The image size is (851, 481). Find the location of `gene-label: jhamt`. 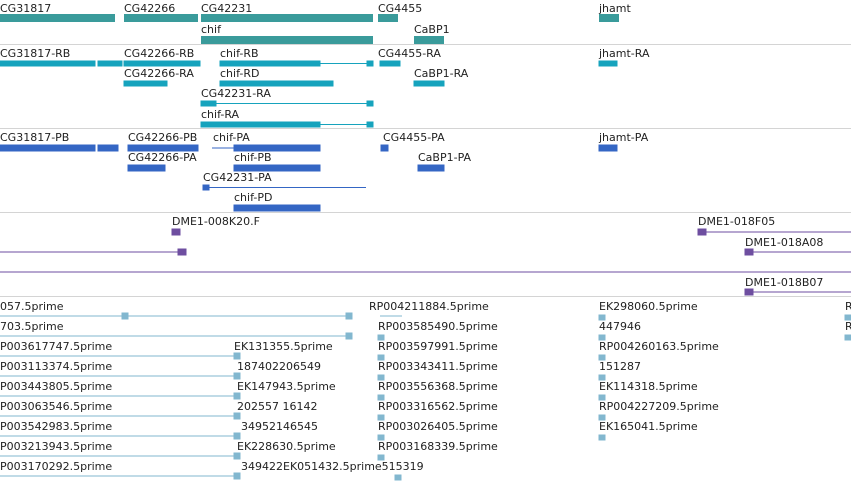

gene-label: jhamt is located at coordinates (615, 8).